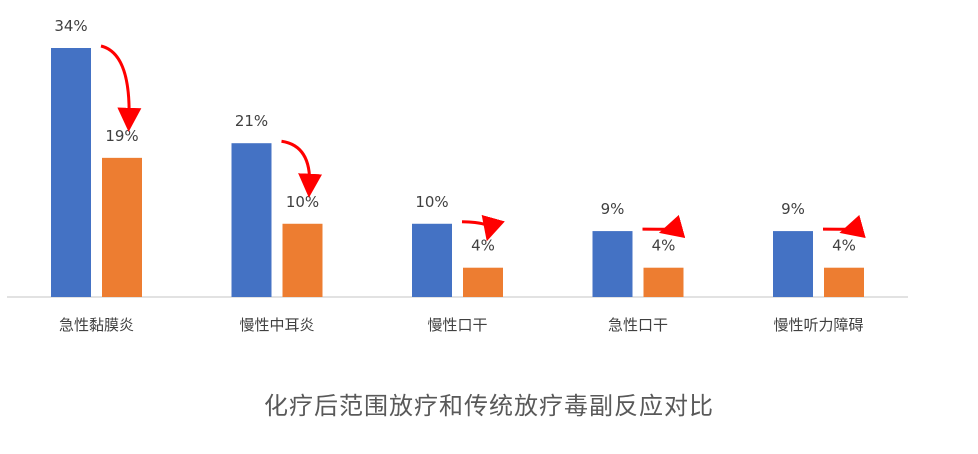 The image size is (978, 454). Describe the element at coordinates (457, 325) in the screenshot. I see `category-label-3: 慢性口干` at that location.